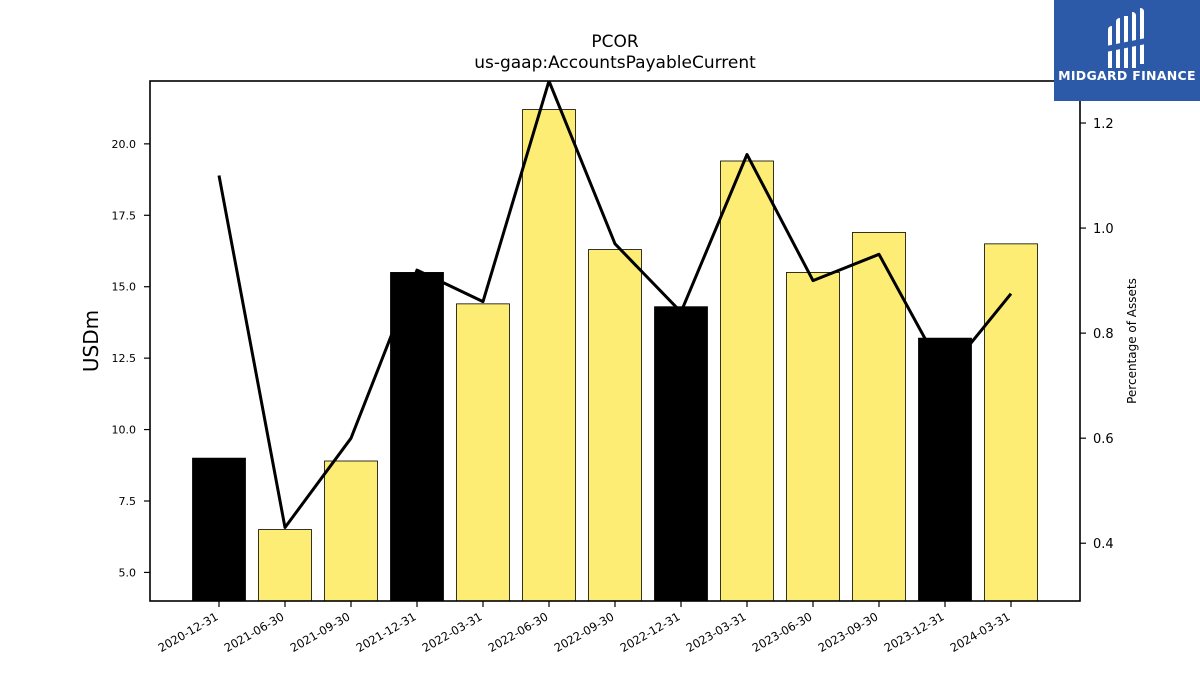  I want to click on y2-tick-label: 0.6, so click(1103, 439).